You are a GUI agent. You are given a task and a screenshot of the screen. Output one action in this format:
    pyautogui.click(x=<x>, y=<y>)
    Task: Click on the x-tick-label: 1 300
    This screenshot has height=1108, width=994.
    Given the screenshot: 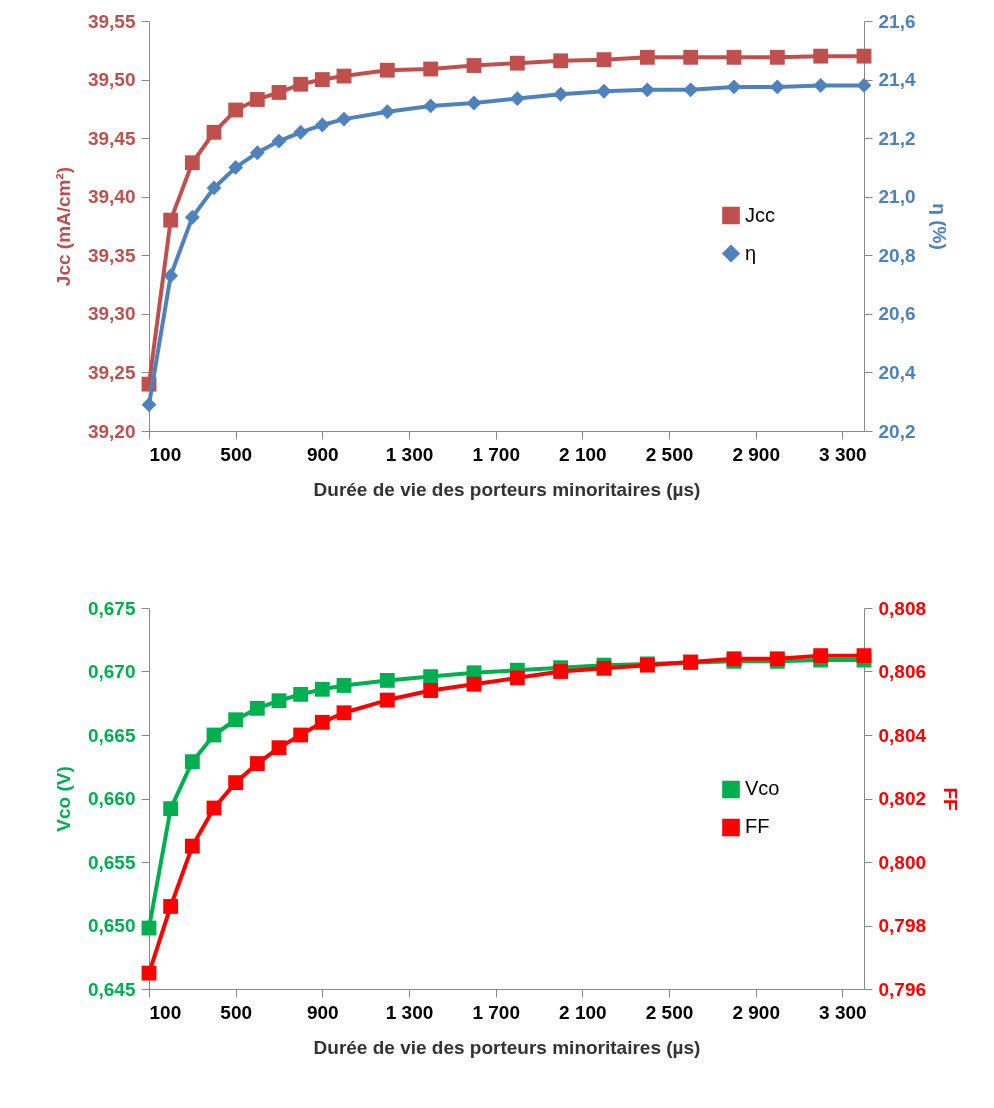 What is the action you would take?
    pyautogui.click(x=409, y=1012)
    